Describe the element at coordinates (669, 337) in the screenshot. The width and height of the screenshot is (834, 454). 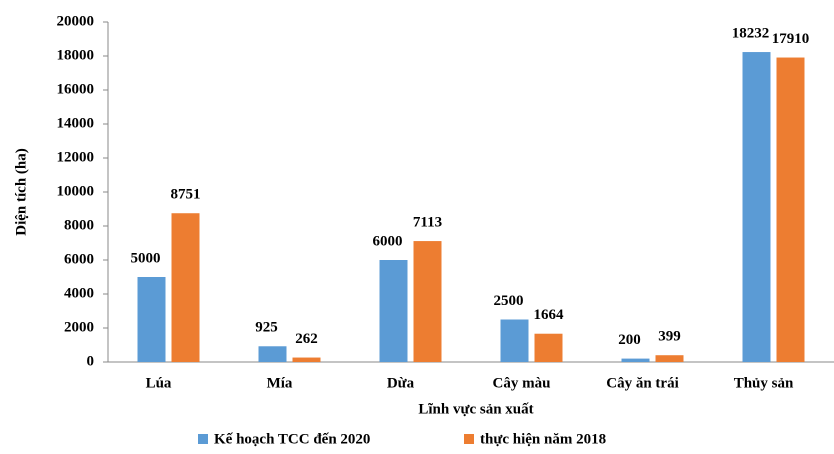
I see `value-label: 399` at that location.